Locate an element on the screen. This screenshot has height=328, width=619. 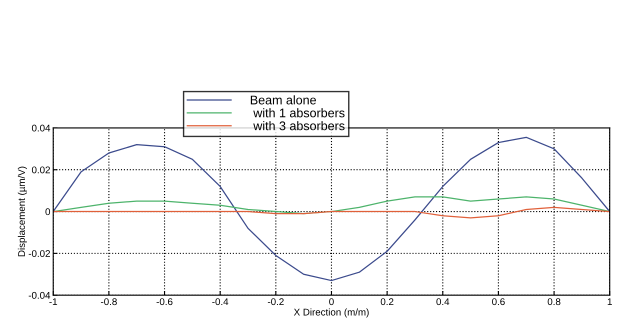
y-tick-label: -0.04 is located at coordinates (39, 295).